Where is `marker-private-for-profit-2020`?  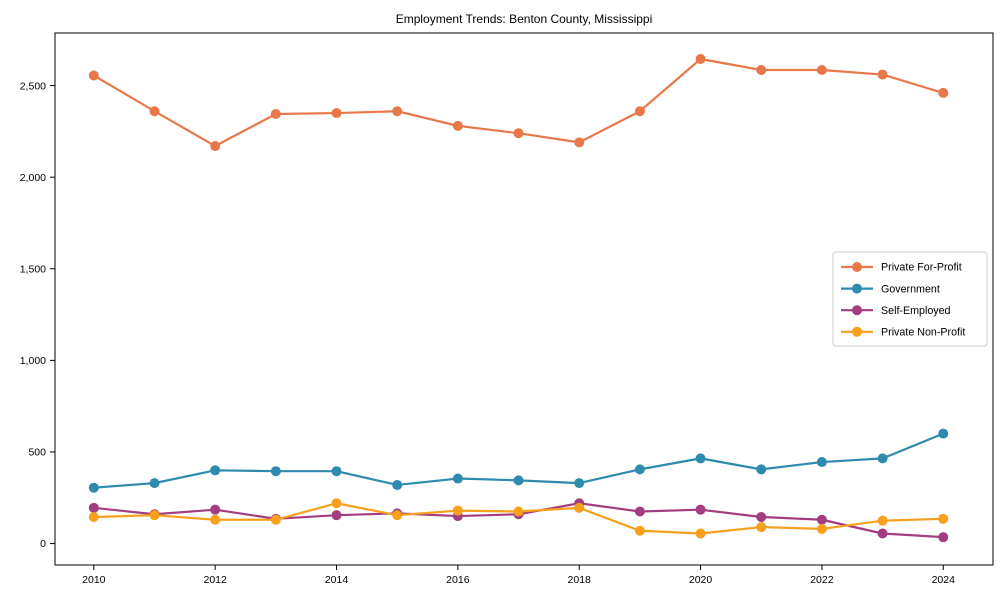 marker-private-for-profit-2020 is located at coordinates (700, 59).